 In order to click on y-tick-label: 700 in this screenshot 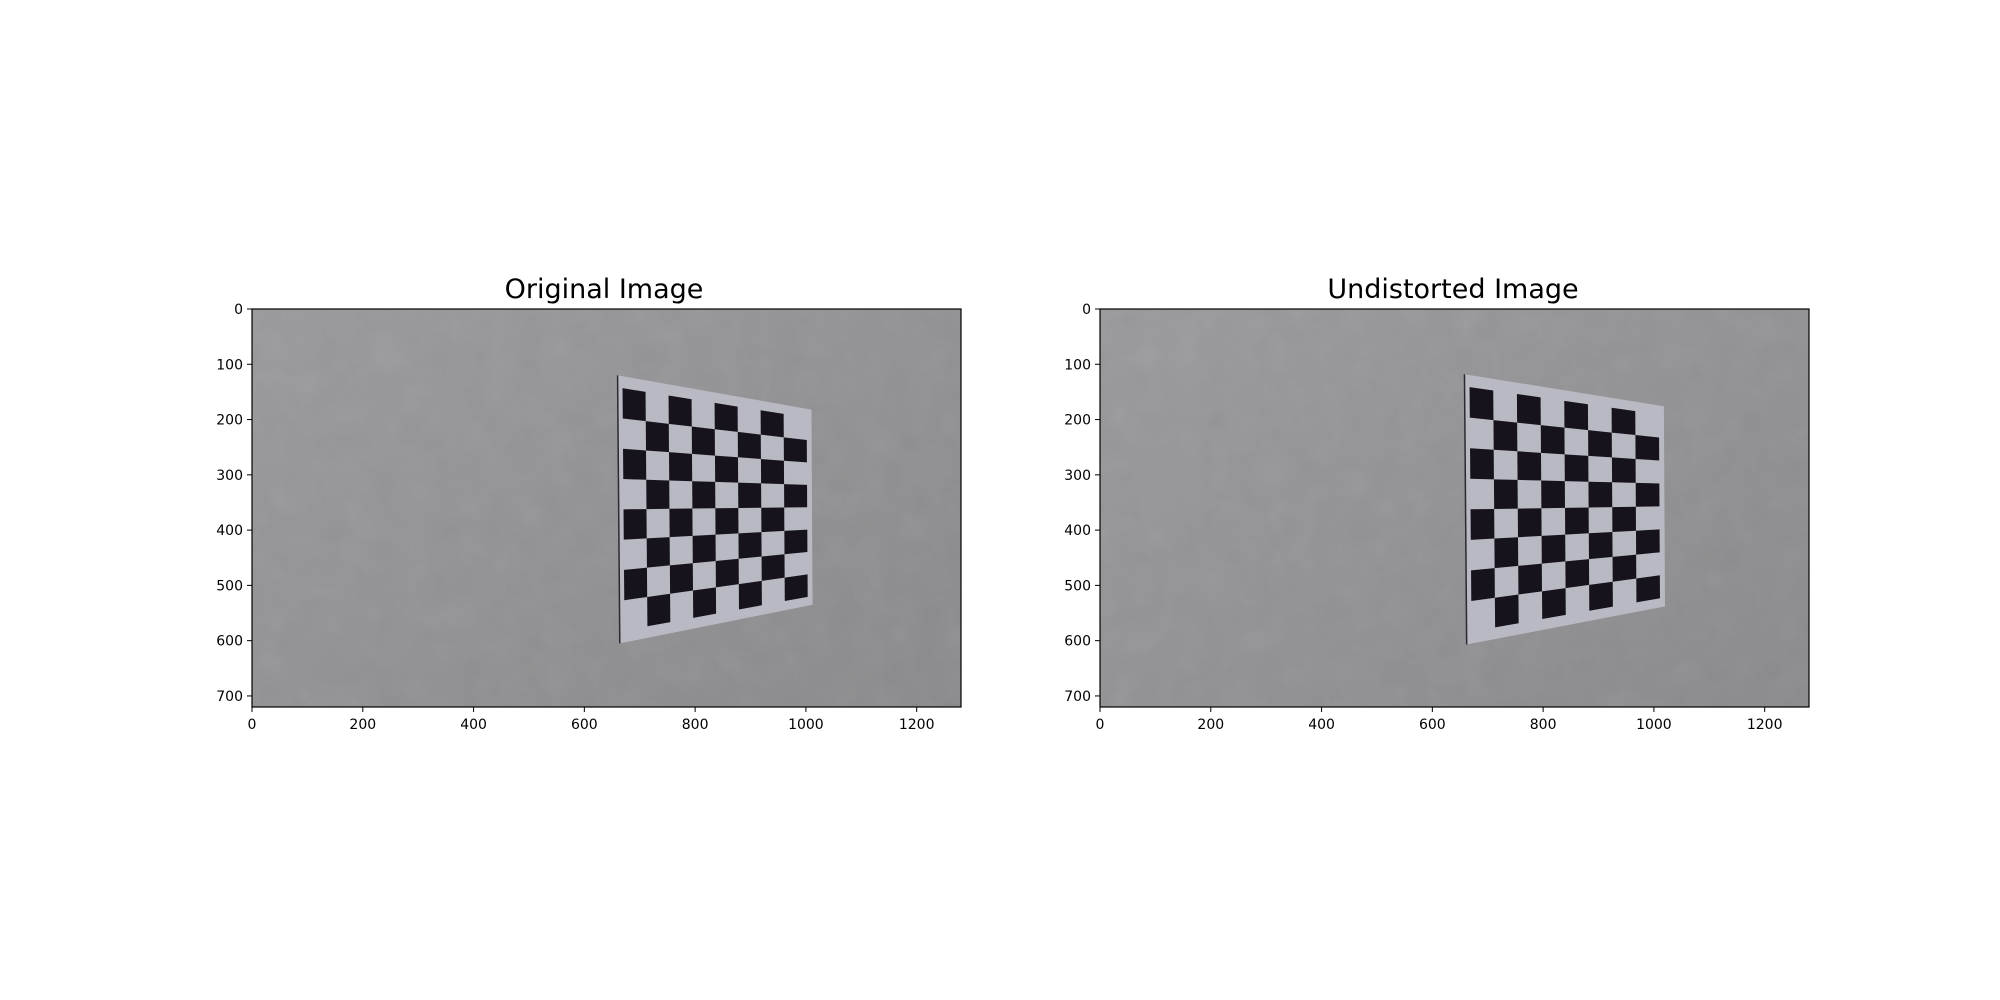, I will do `click(1077, 697)`.